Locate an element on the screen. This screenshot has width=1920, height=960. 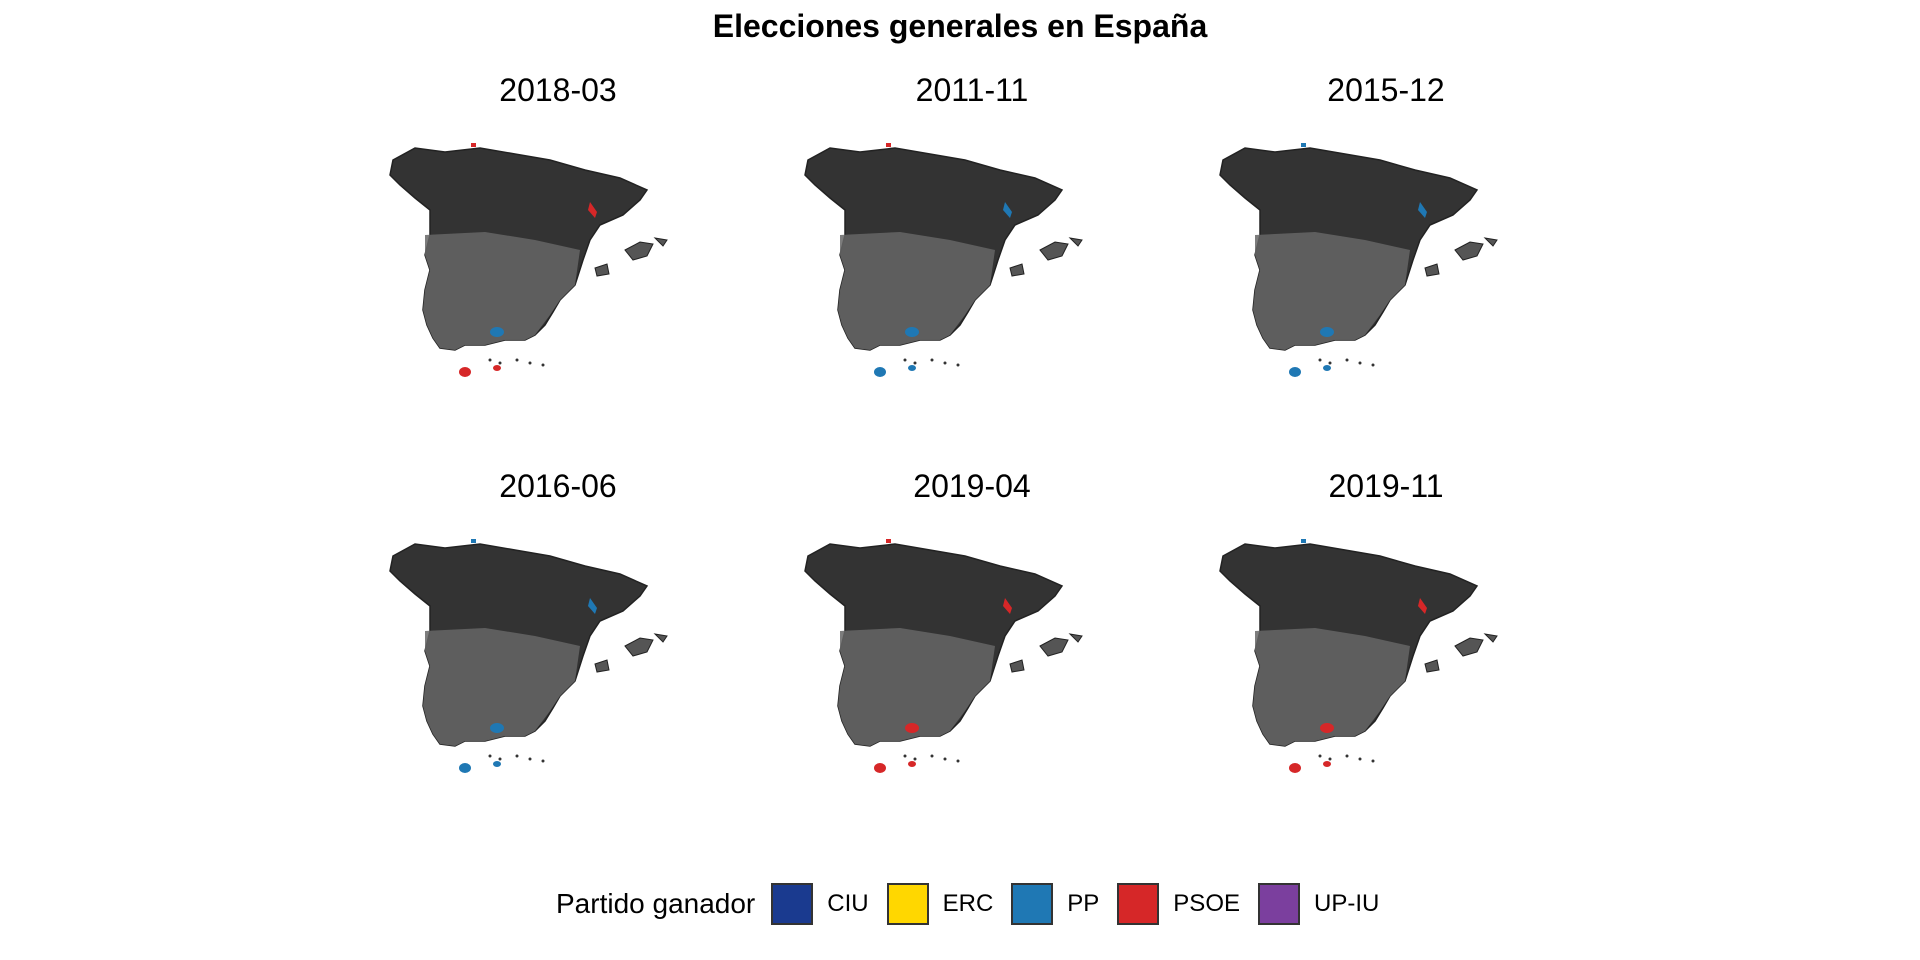
legend-item-erc: ERC is located at coordinates (940, 904).